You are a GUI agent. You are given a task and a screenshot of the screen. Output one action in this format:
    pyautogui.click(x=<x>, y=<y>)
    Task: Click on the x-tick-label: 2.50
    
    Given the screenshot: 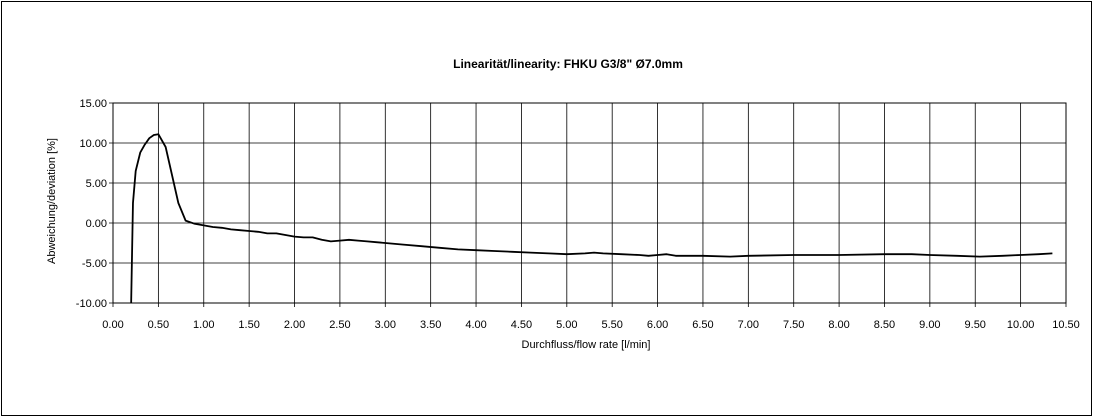 What is the action you would take?
    pyautogui.click(x=339, y=325)
    